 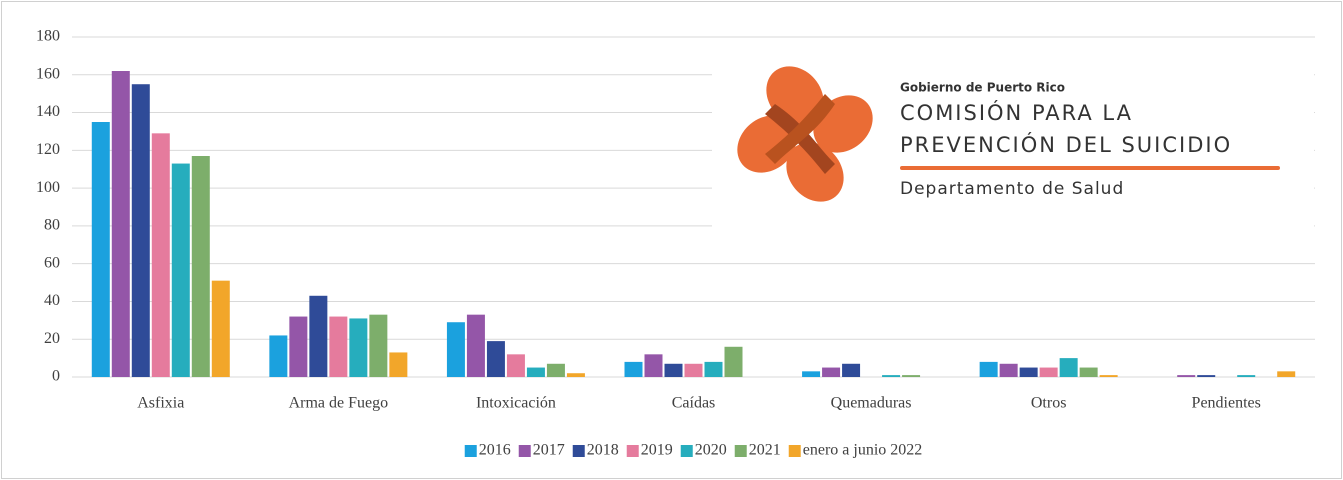 What do you see at coordinates (871, 403) in the screenshot?
I see `x-tick-label: Quemaduras` at bounding box center [871, 403].